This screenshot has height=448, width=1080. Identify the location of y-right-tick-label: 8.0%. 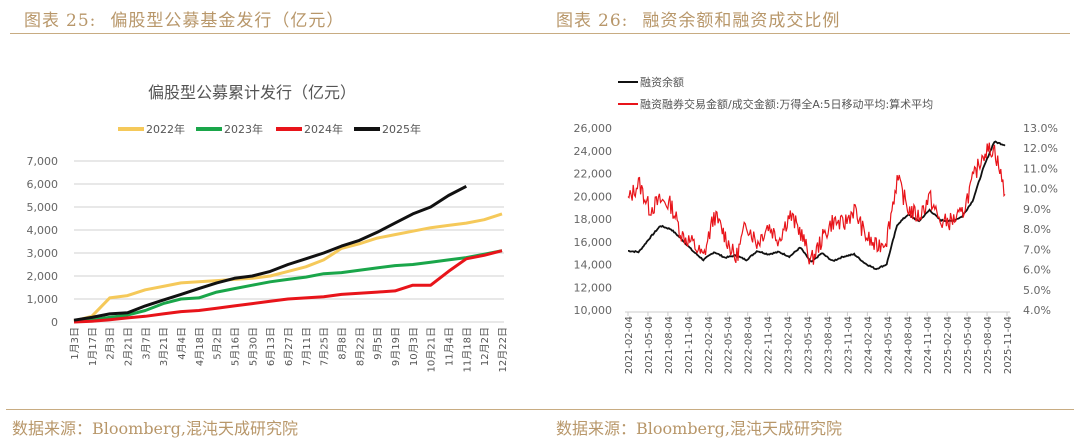
(1037, 229).